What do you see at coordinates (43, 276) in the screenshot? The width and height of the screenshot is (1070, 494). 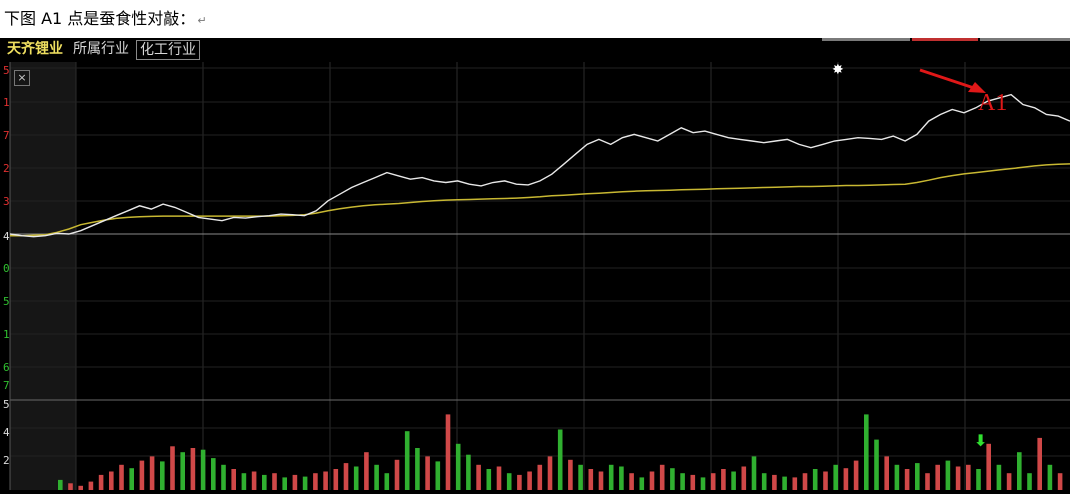 I see `left-gutter` at bounding box center [43, 276].